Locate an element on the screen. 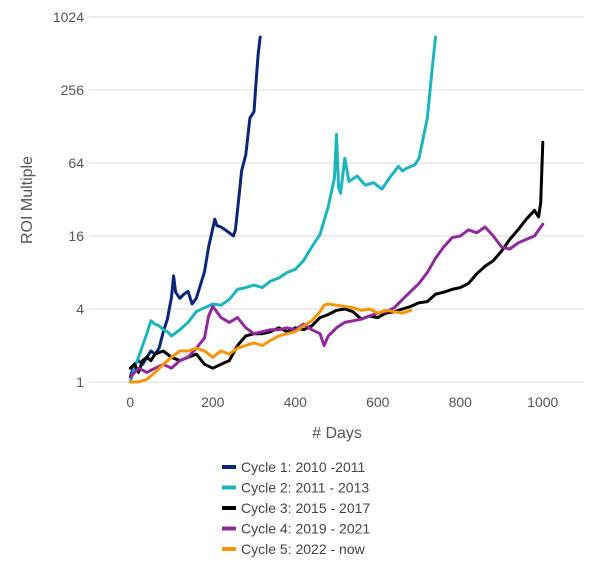  x-tick-label: 600 is located at coordinates (378, 402).